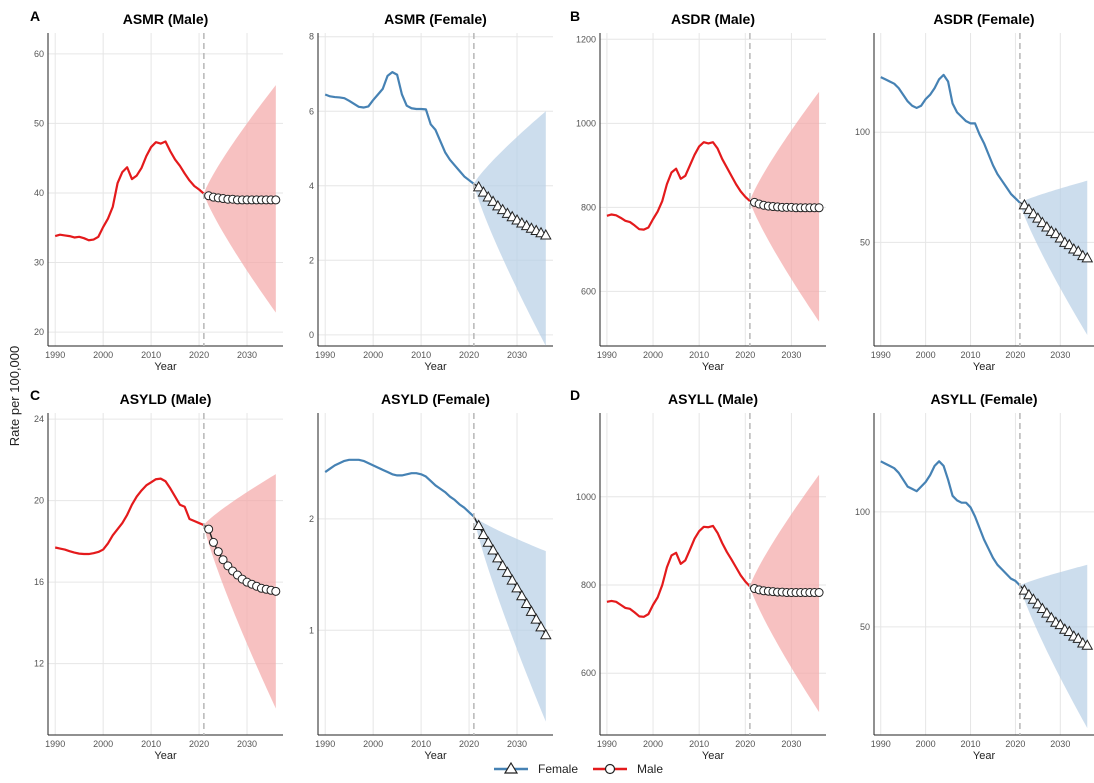  Describe the element at coordinates (14, 396) in the screenshot. I see `y-axis-label: Rate per 100,000` at that location.